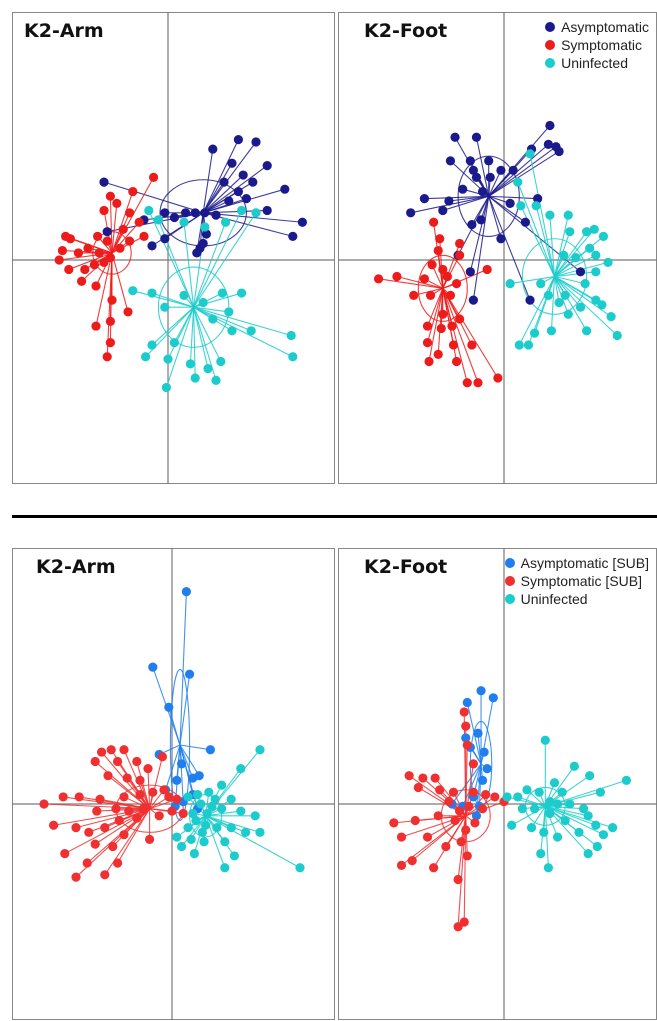 This screenshot has height=1021, width=657. What do you see at coordinates (605, 27) in the screenshot?
I see `legend-label: Asymptomatic` at bounding box center [605, 27].